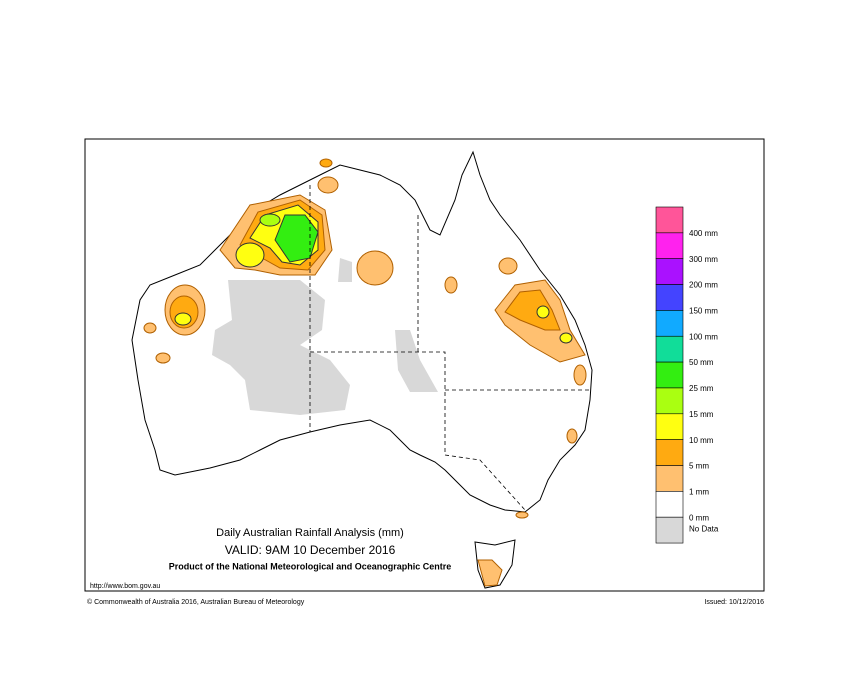  Describe the element at coordinates (701, 362) in the screenshot. I see `legend-label: 50 mm` at that location.